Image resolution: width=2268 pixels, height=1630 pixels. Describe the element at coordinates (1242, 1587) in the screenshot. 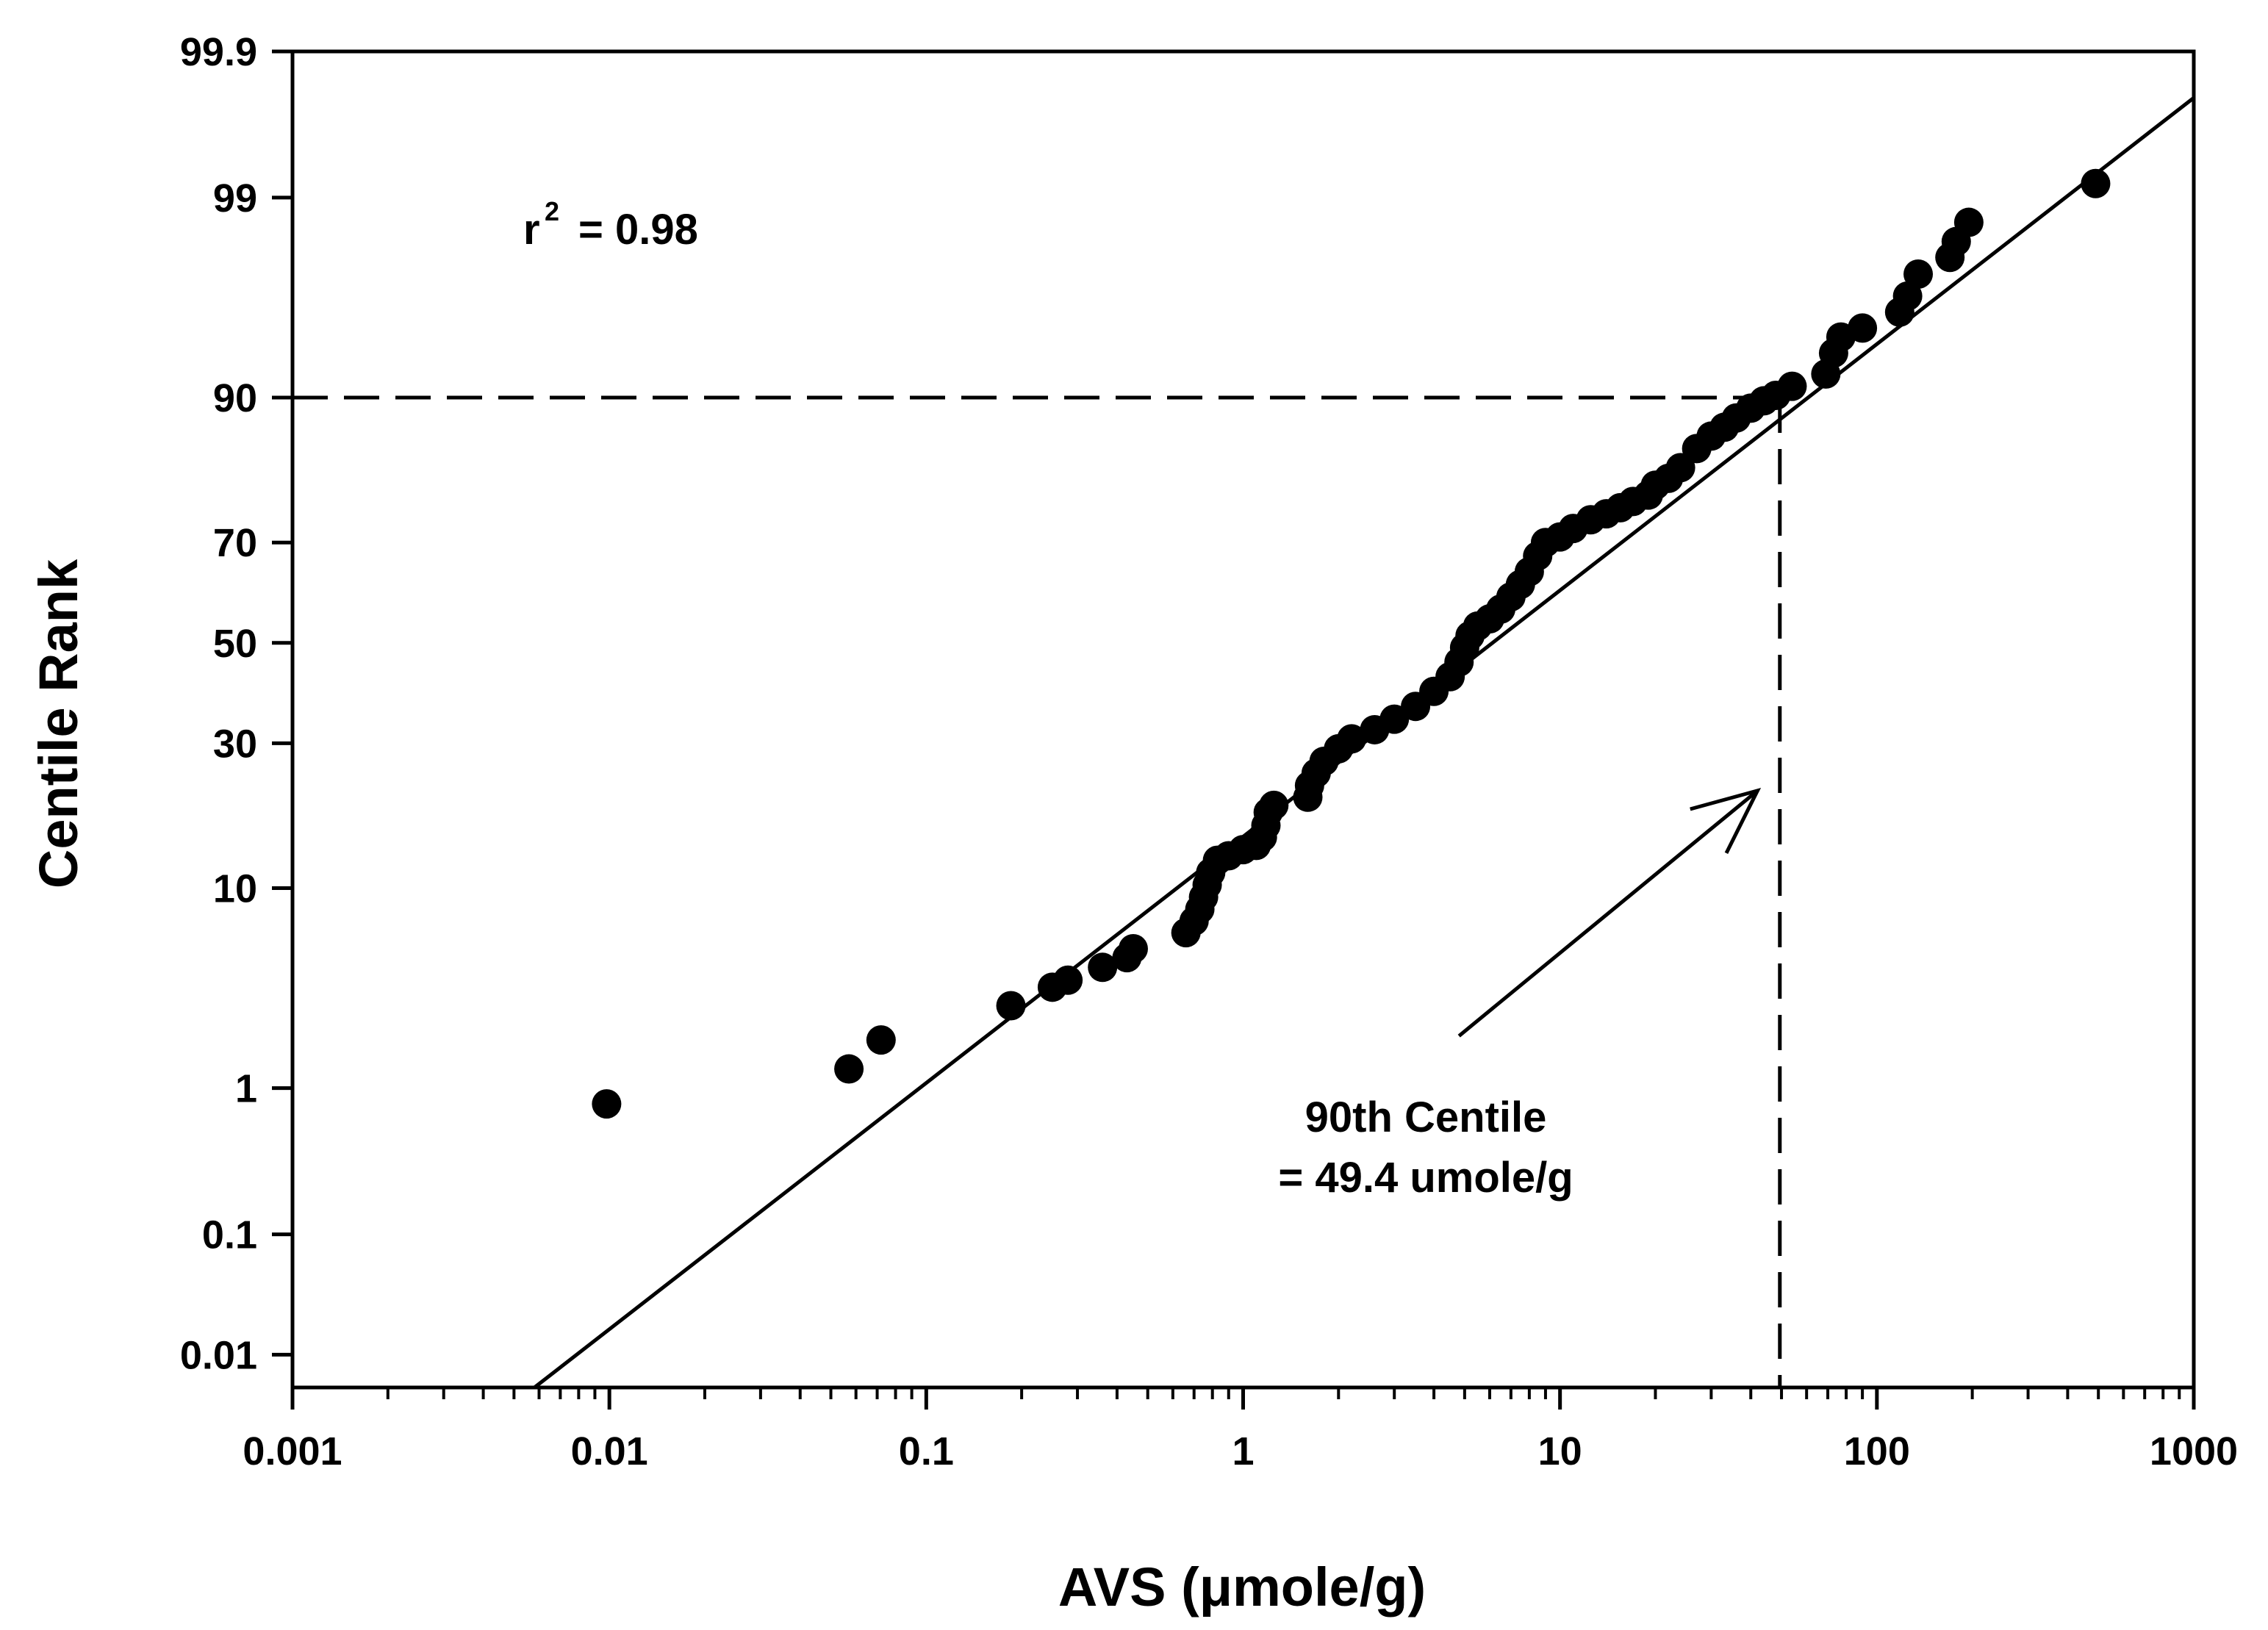

I see `x-axis-title: AVS (μmole/g)` at that location.